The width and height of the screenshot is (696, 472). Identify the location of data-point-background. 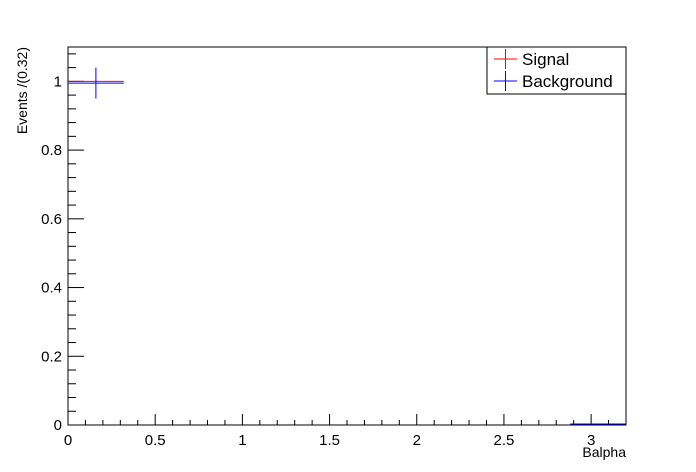
(96, 83).